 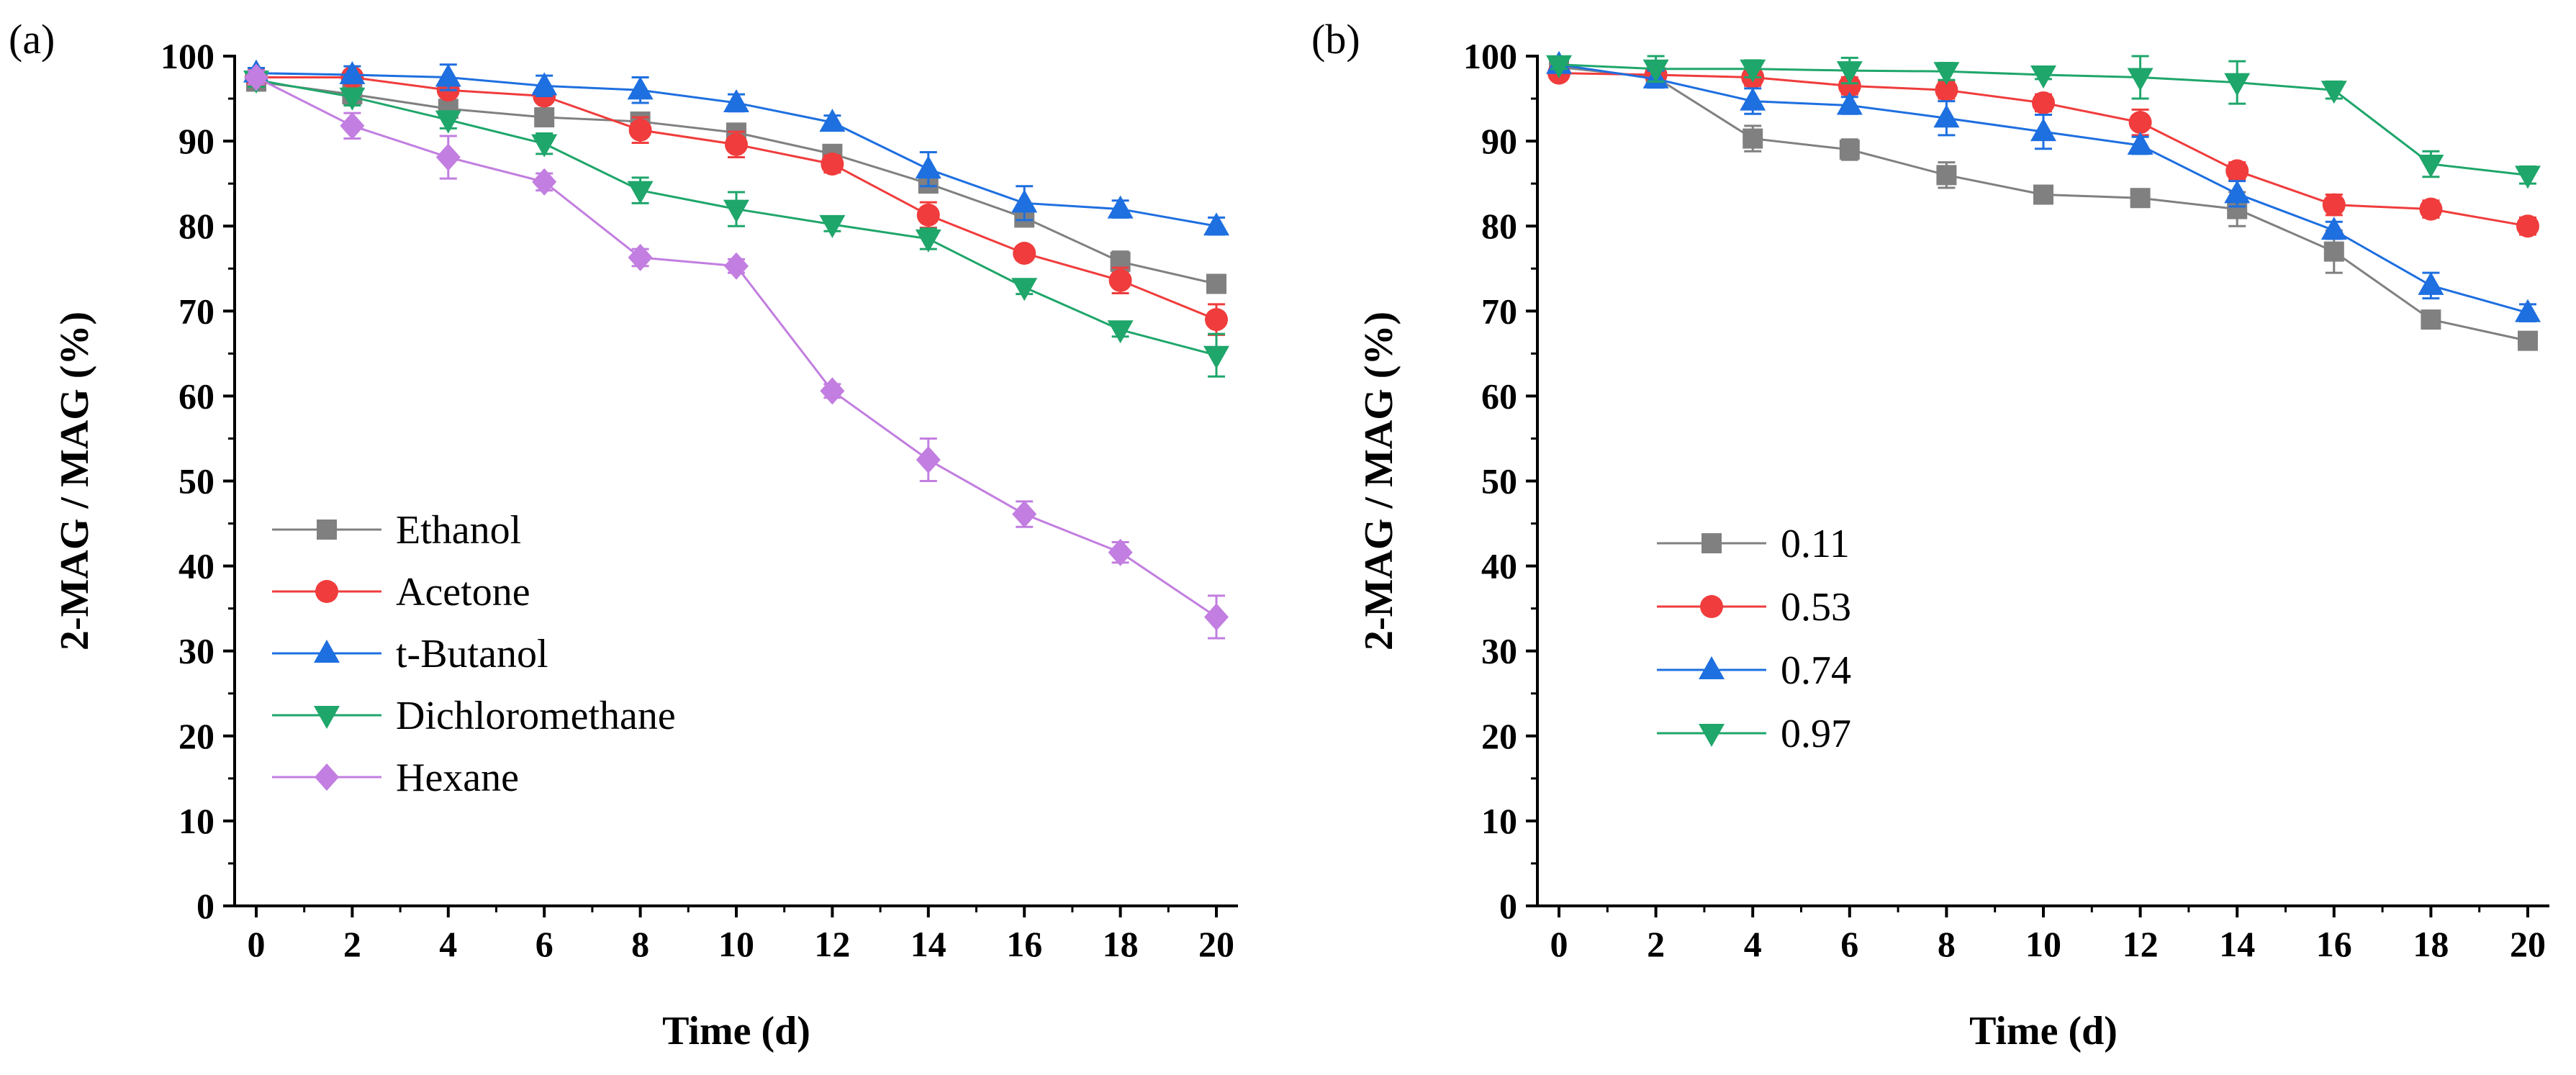 I want to click on y-tick-label: 50, so click(x=196, y=481).